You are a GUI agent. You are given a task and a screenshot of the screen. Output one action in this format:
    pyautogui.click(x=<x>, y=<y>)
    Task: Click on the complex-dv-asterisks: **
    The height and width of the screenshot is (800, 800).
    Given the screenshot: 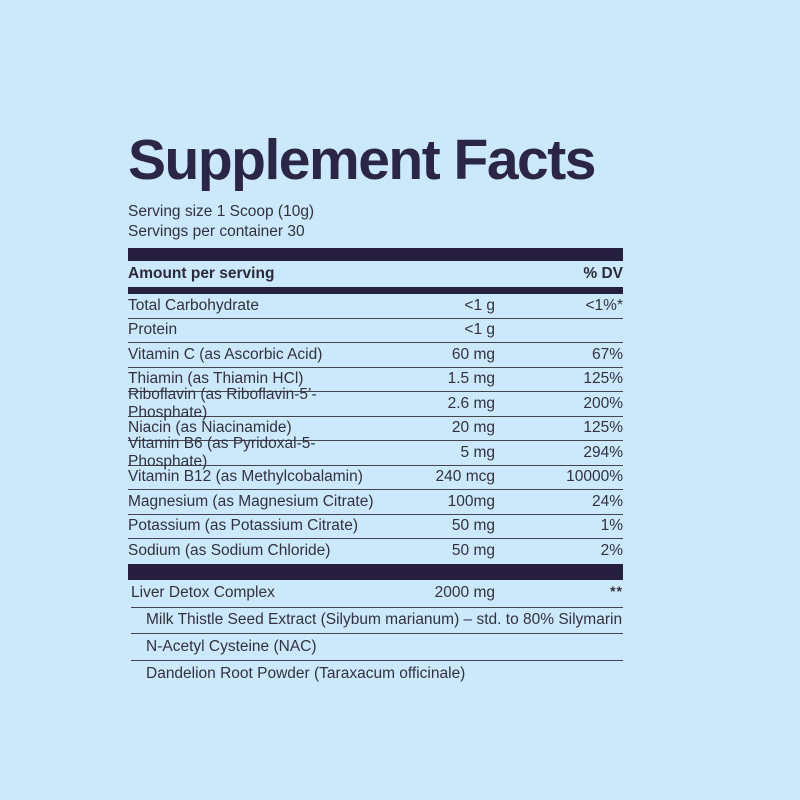 What is the action you would take?
    pyautogui.click(x=616, y=590)
    